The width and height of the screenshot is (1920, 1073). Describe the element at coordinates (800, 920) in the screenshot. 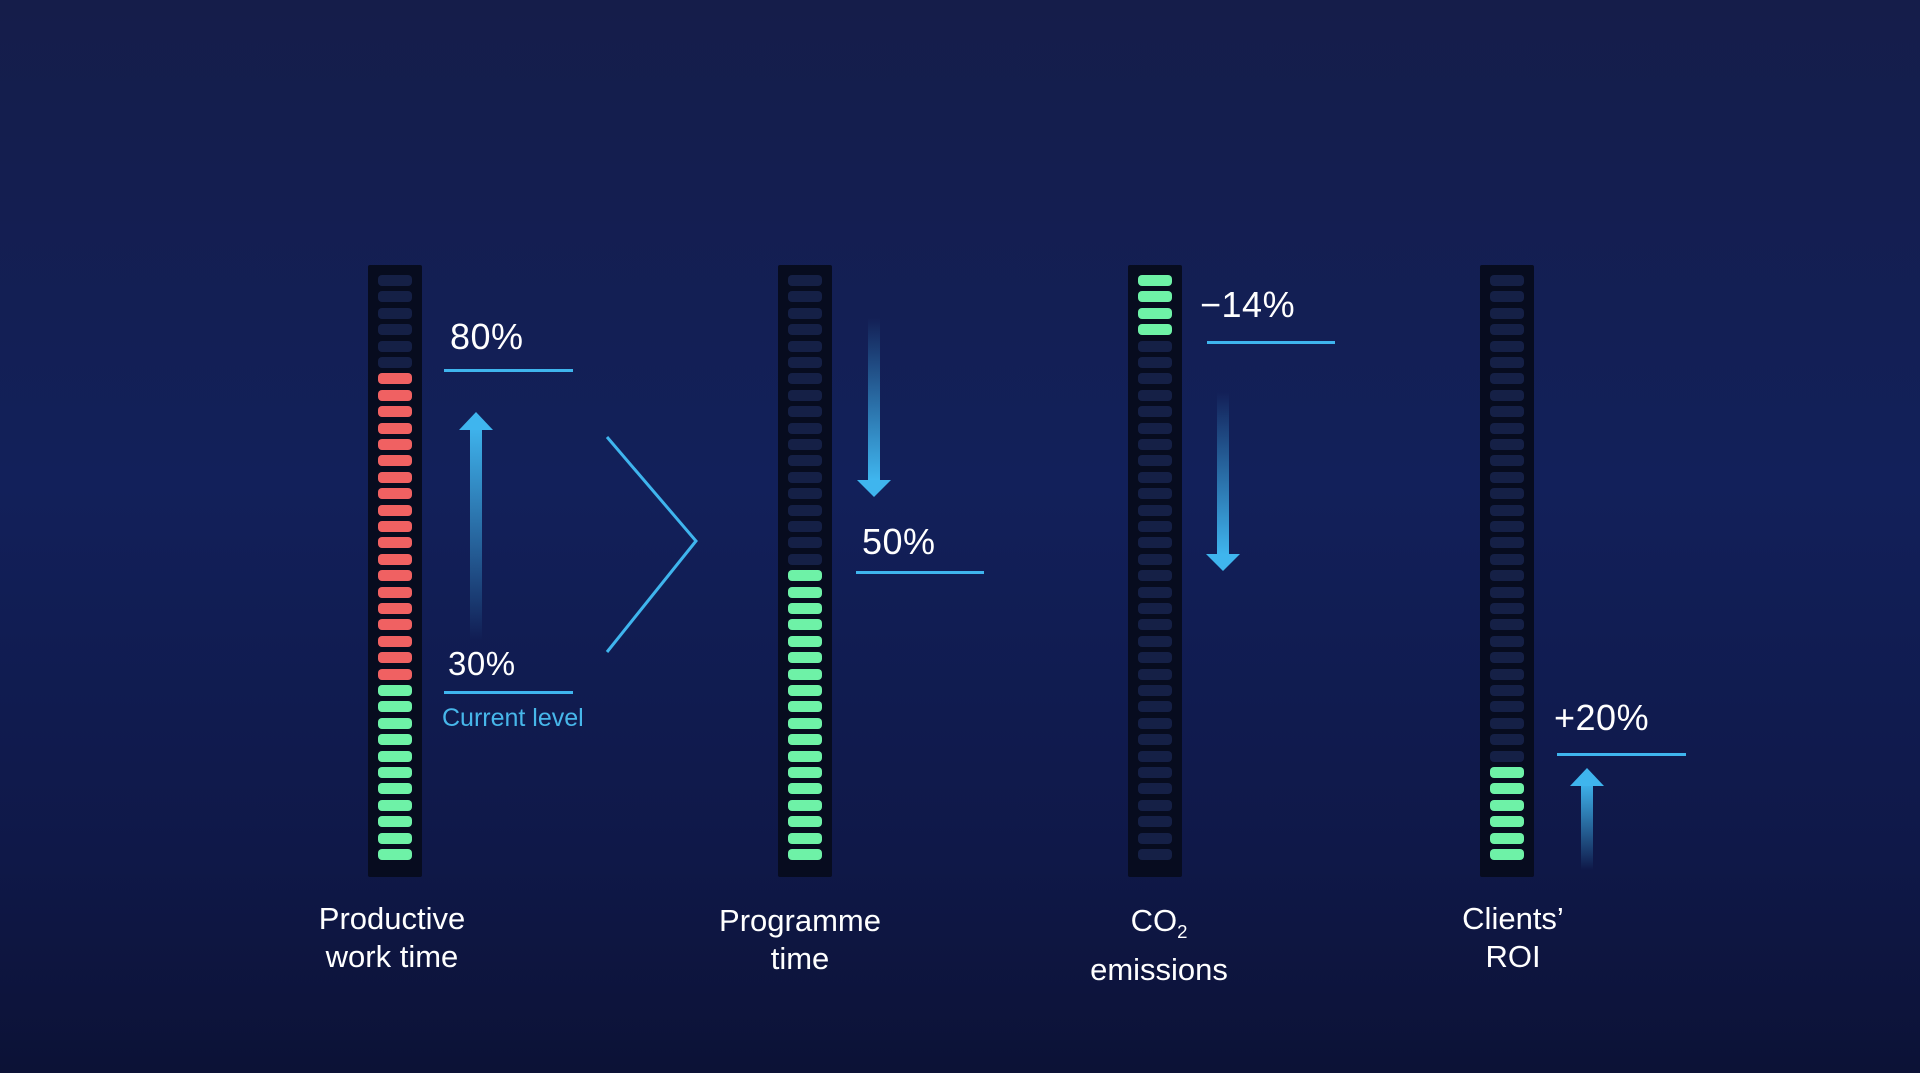

I see `caption-line-1: Programme` at that location.